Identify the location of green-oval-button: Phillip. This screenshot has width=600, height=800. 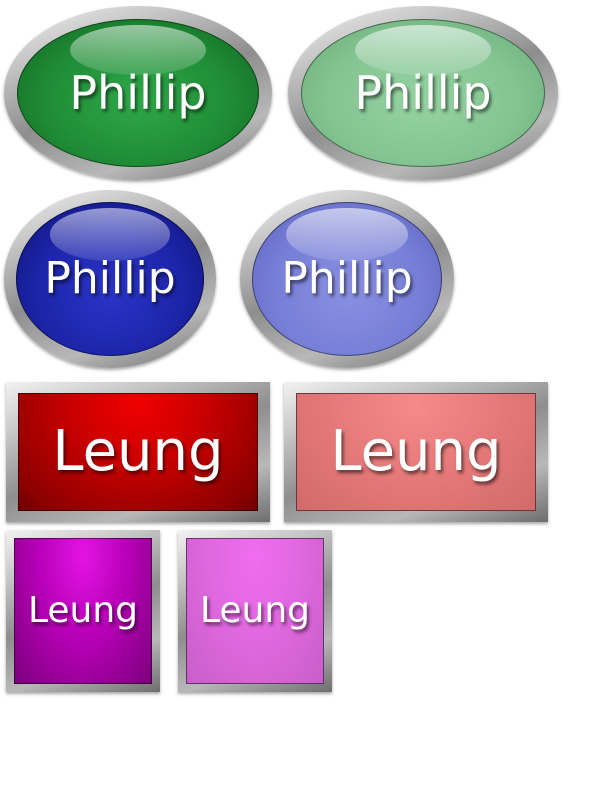
(138, 93).